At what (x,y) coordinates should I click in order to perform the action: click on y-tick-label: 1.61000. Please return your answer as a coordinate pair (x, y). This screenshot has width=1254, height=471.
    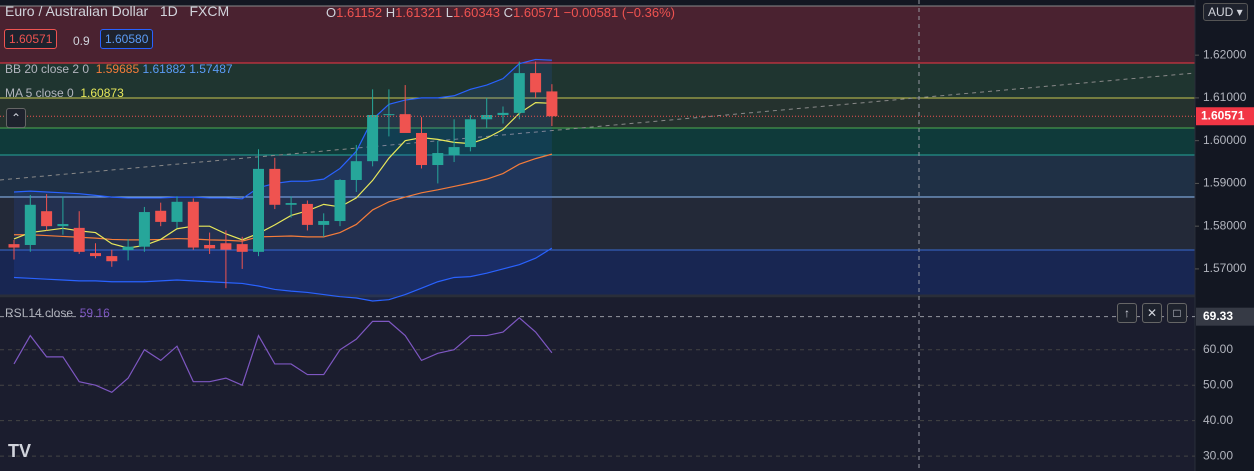
    Looking at the image, I should click on (1225, 97).